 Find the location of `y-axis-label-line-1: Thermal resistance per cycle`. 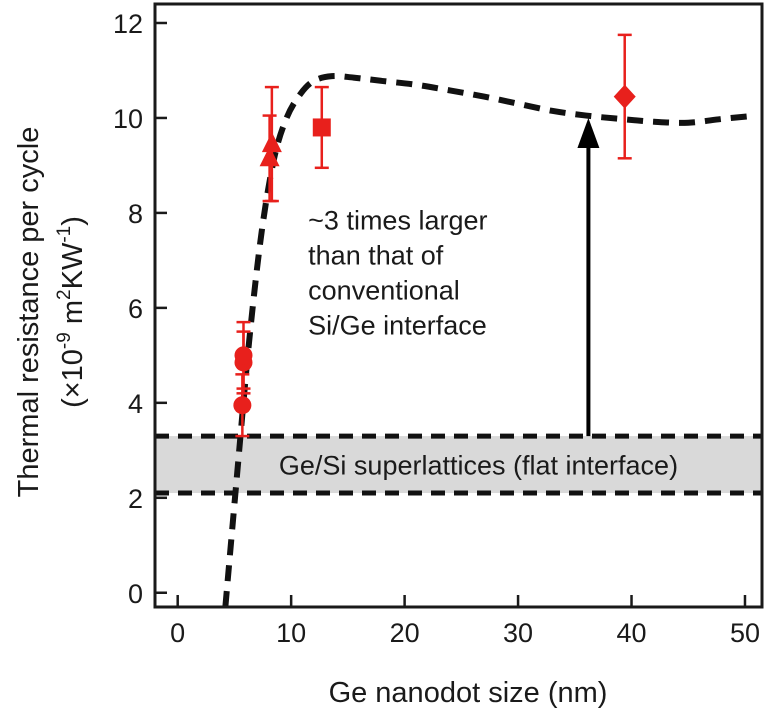

y-axis-label-line-1: Thermal resistance per cycle is located at coordinates (29, 312).